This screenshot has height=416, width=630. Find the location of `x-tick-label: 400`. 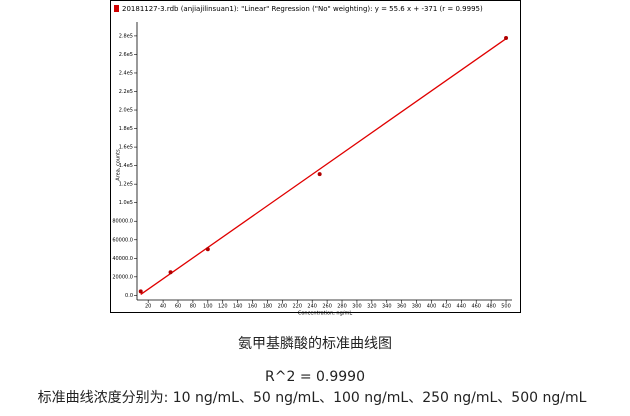

x-tick-label: 400 is located at coordinates (432, 307).